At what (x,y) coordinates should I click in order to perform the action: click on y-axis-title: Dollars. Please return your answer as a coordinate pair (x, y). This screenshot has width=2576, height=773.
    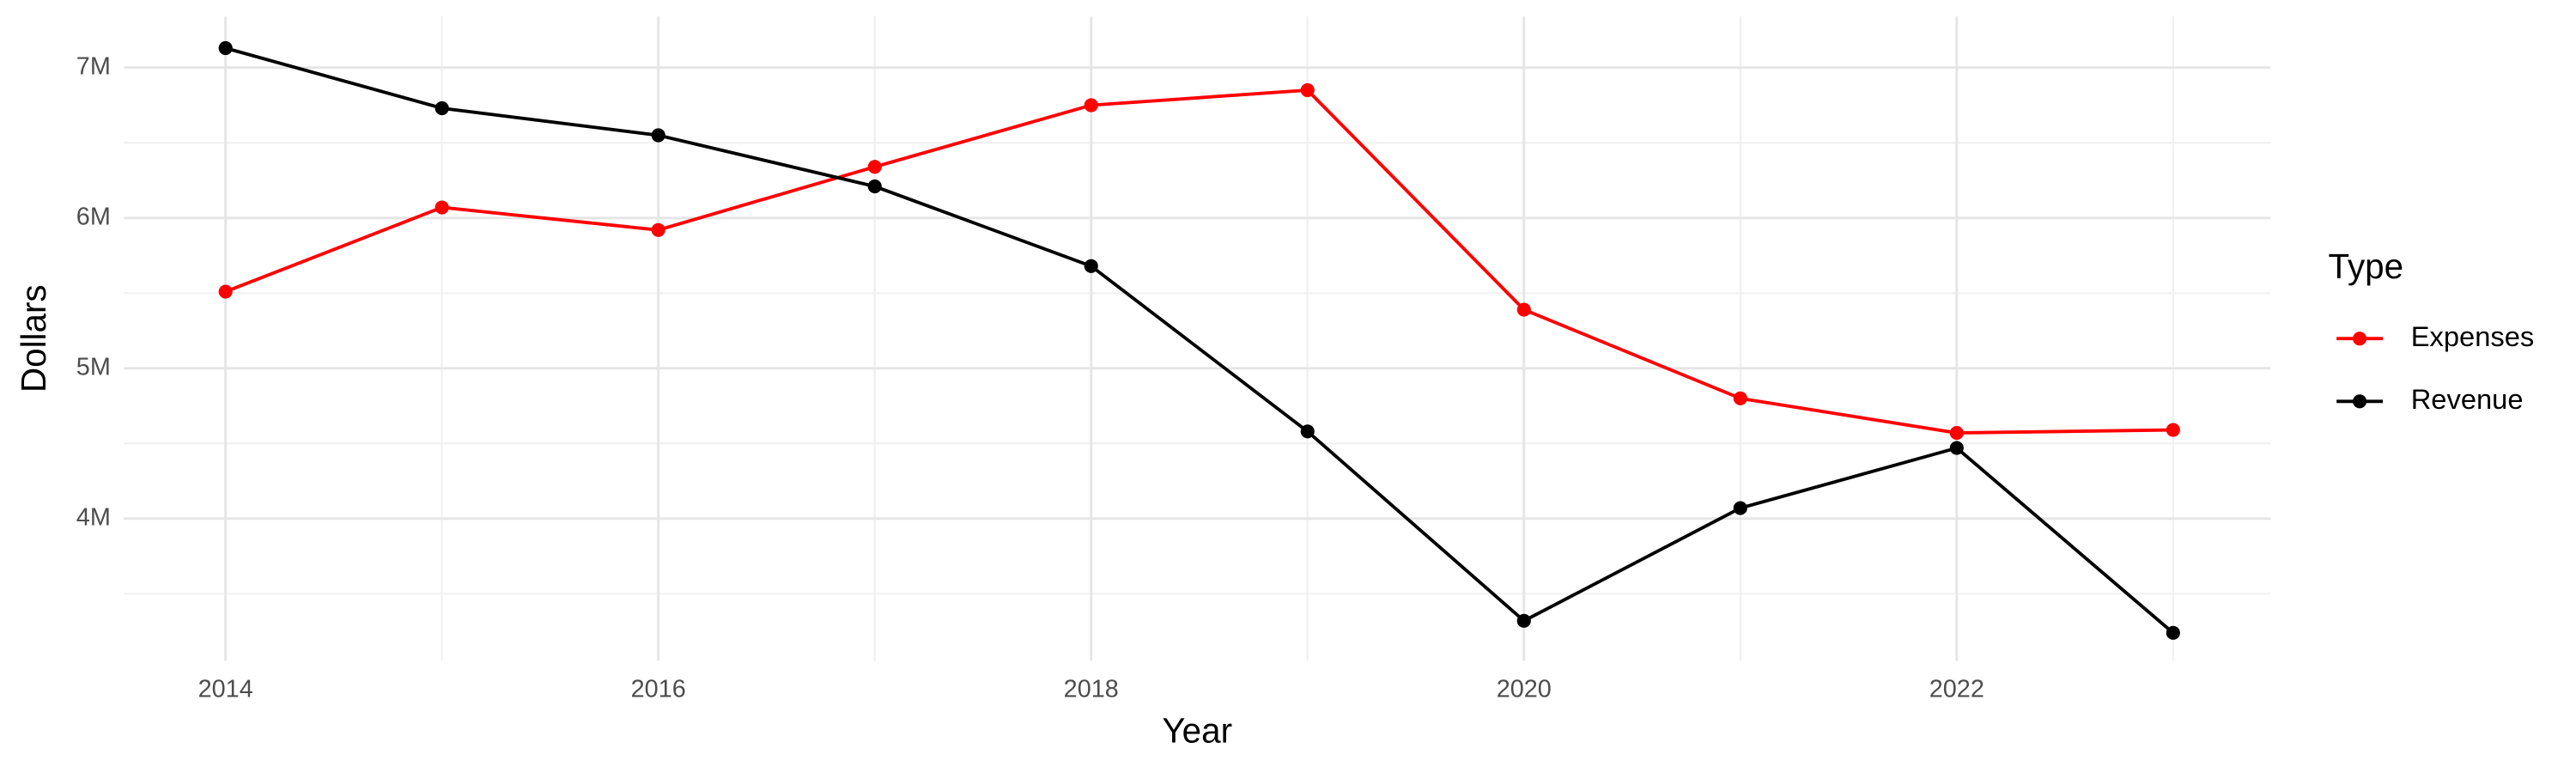
    Looking at the image, I should click on (33, 338).